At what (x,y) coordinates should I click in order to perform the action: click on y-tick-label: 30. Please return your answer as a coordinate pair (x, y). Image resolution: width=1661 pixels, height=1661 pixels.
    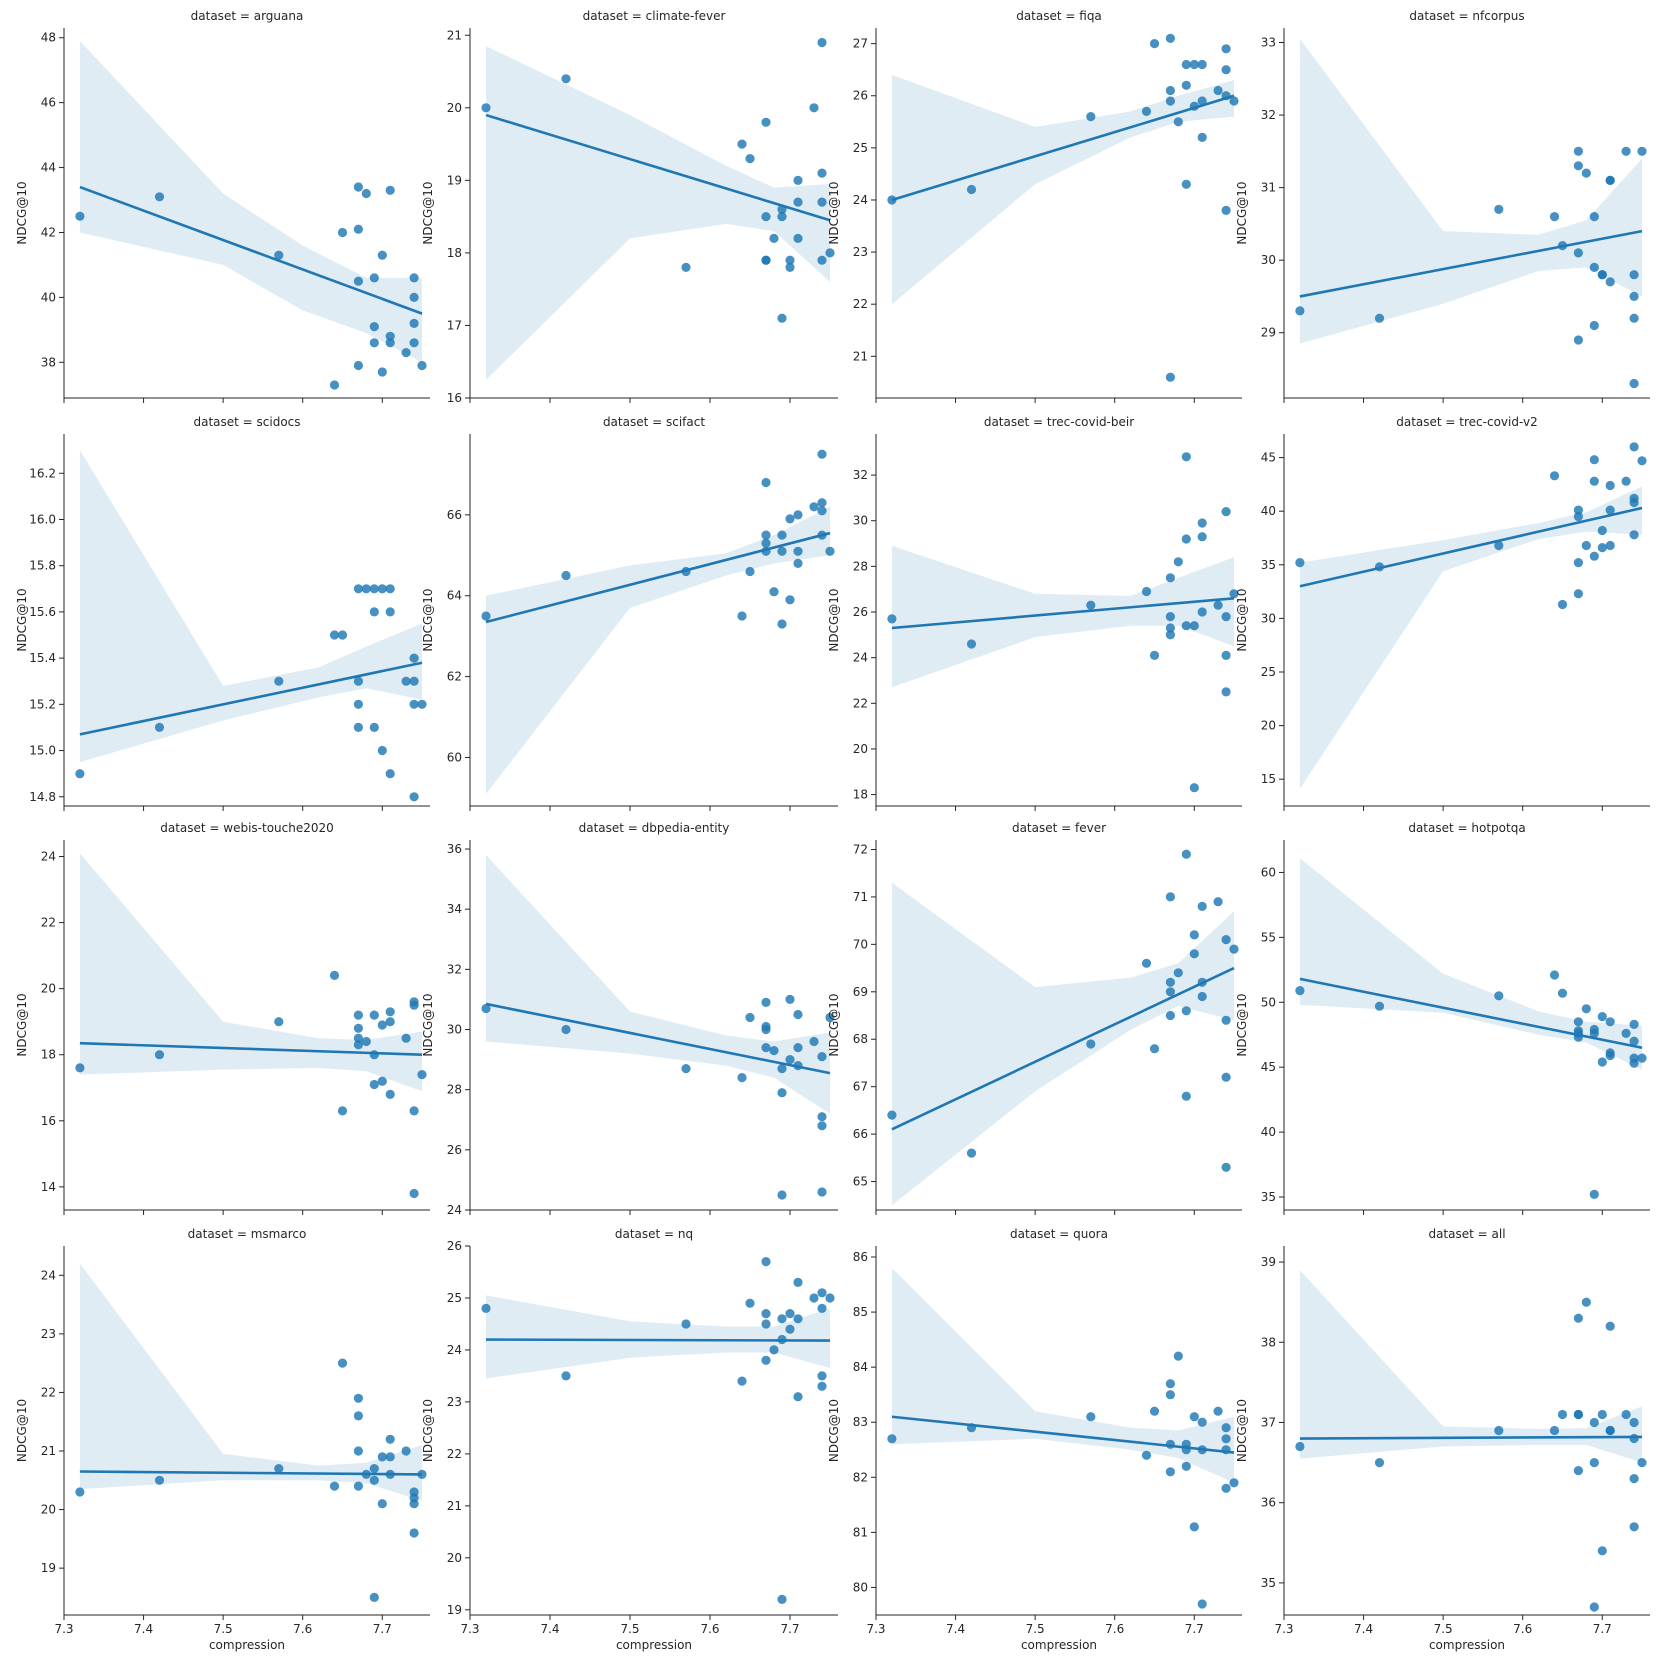
    Looking at the image, I should click on (1268, 618).